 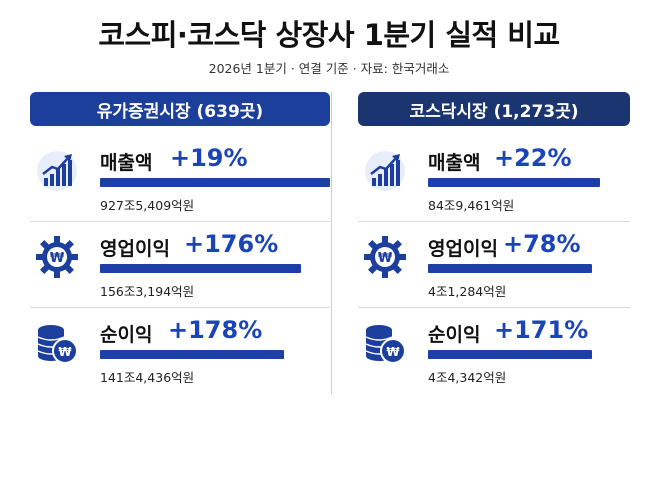 I want to click on metric-value: 84조9,461억원, so click(x=471, y=205).